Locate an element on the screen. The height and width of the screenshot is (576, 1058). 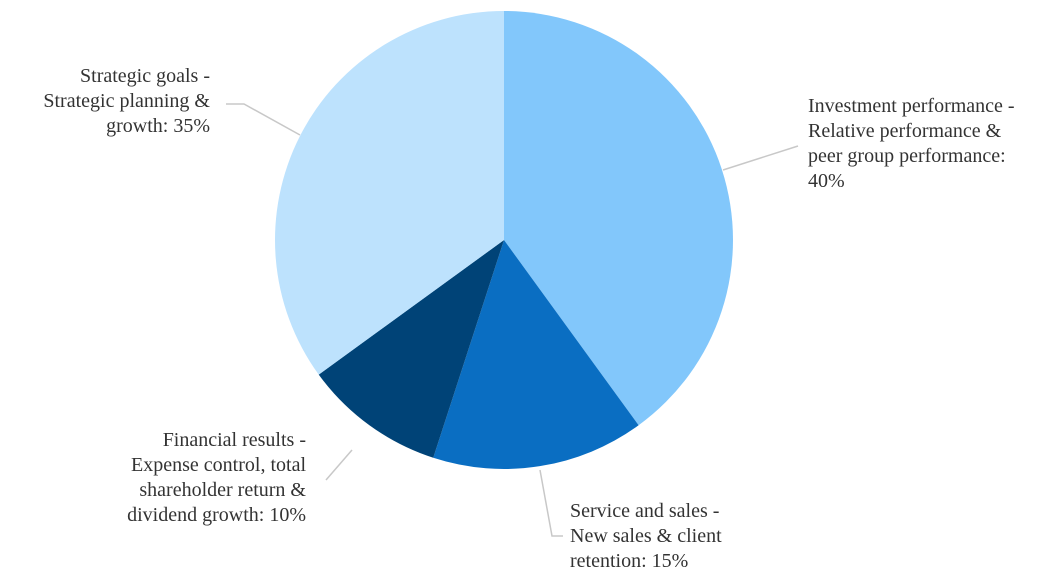
label-line: Strategic goals - is located at coordinates (145, 76).